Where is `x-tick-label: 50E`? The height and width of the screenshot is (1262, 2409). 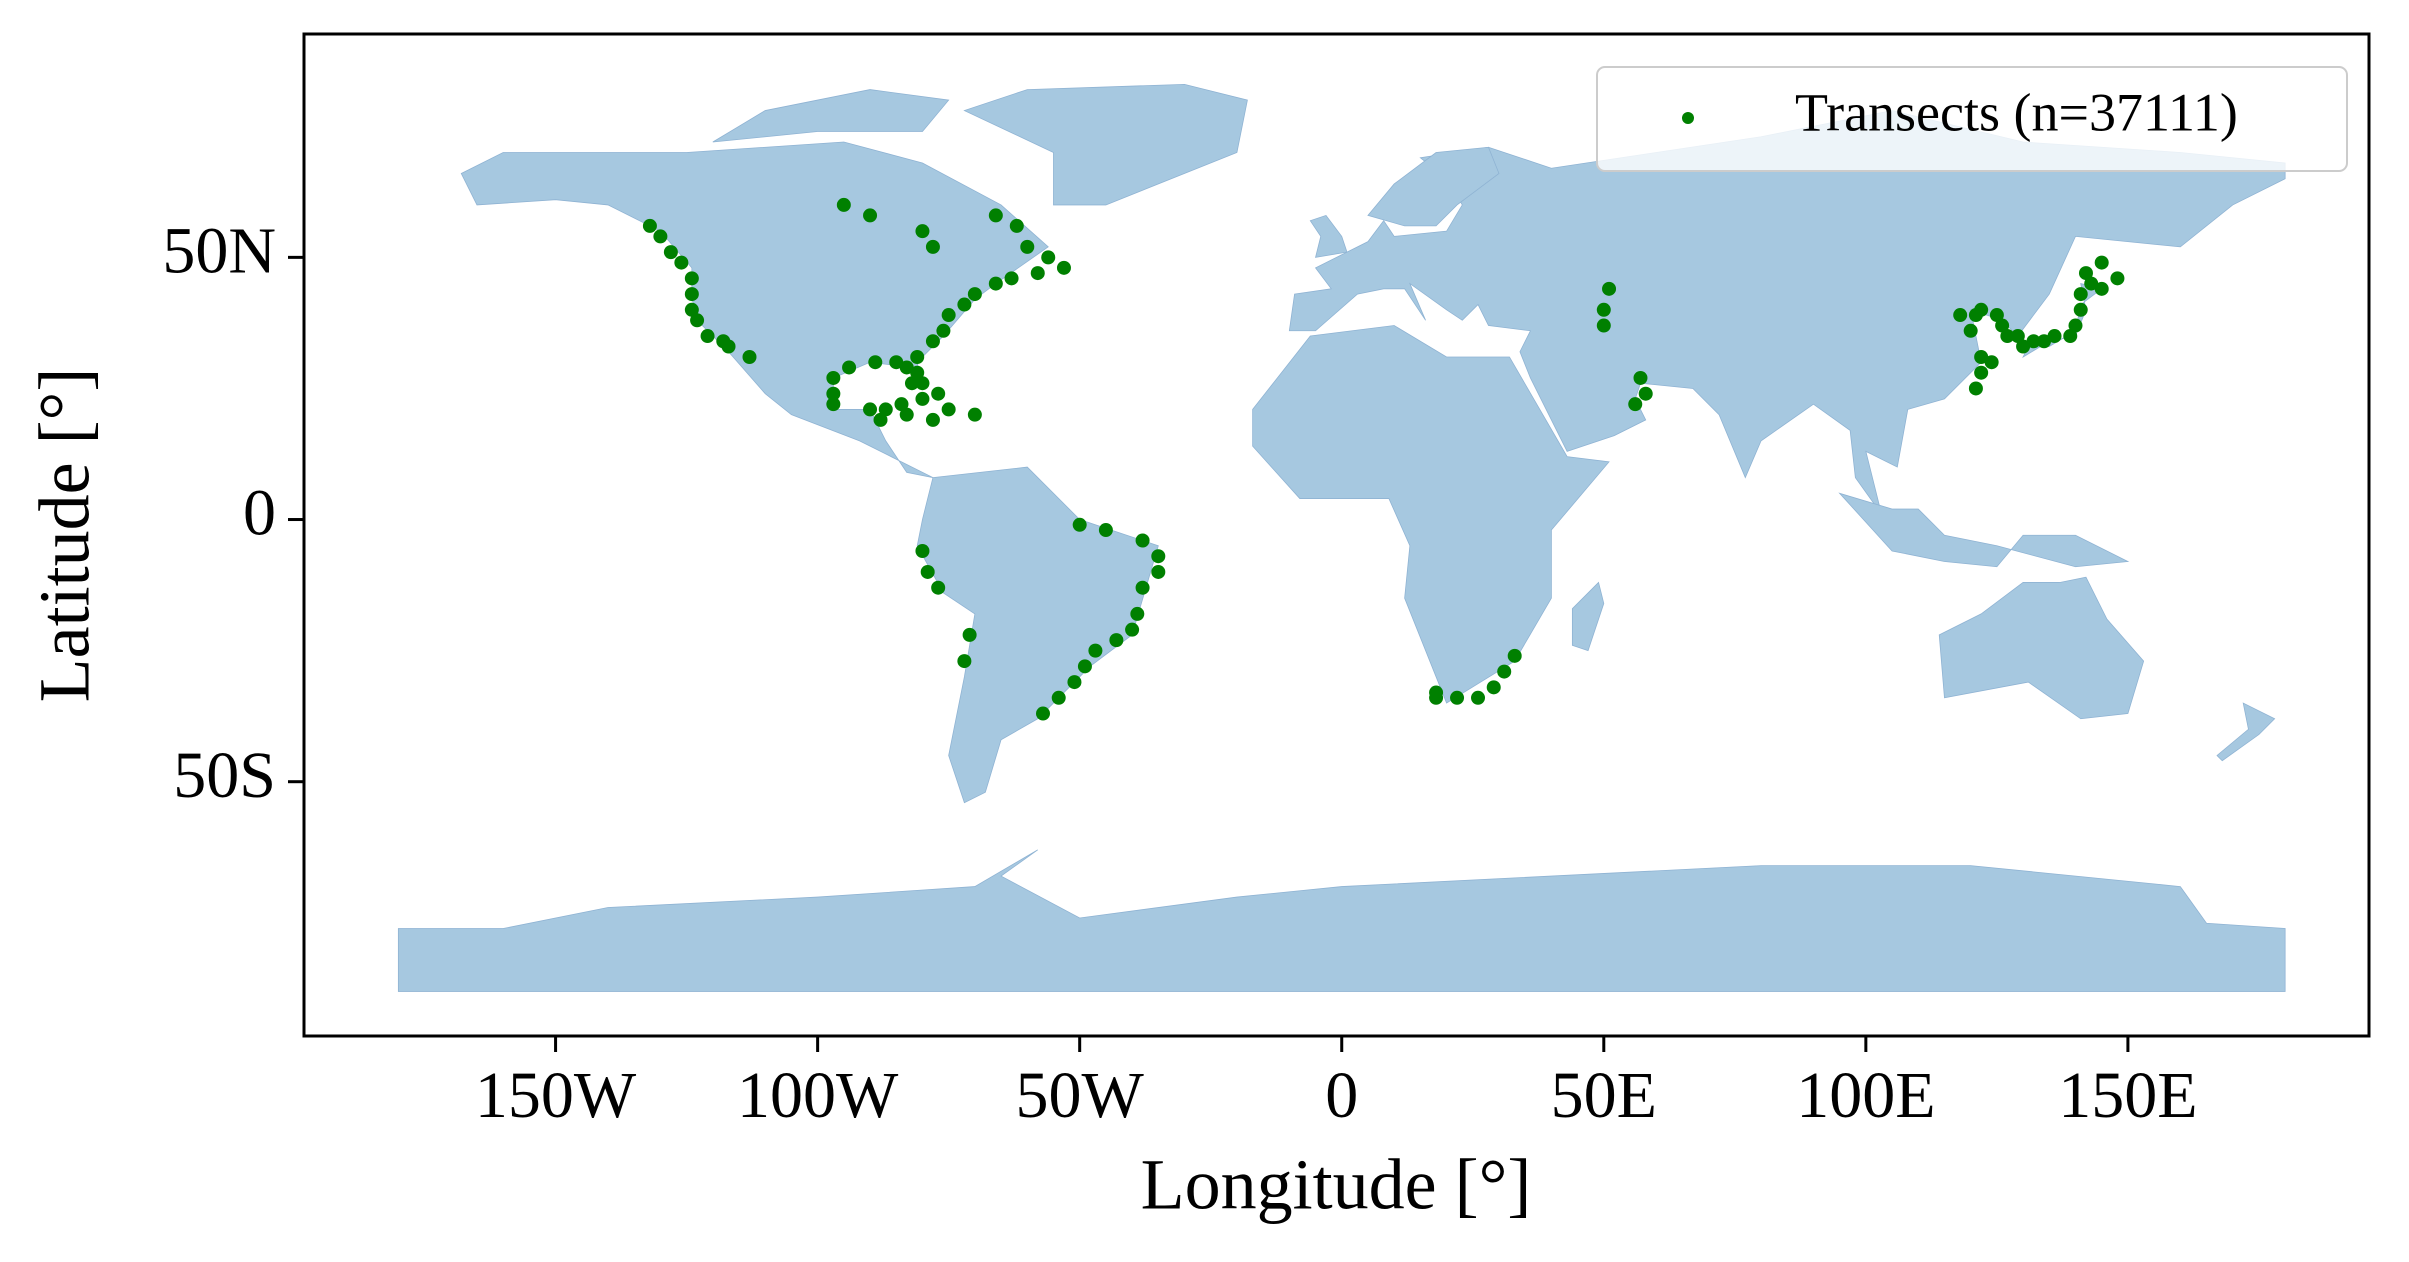 x-tick-label: 50E is located at coordinates (1604, 1095).